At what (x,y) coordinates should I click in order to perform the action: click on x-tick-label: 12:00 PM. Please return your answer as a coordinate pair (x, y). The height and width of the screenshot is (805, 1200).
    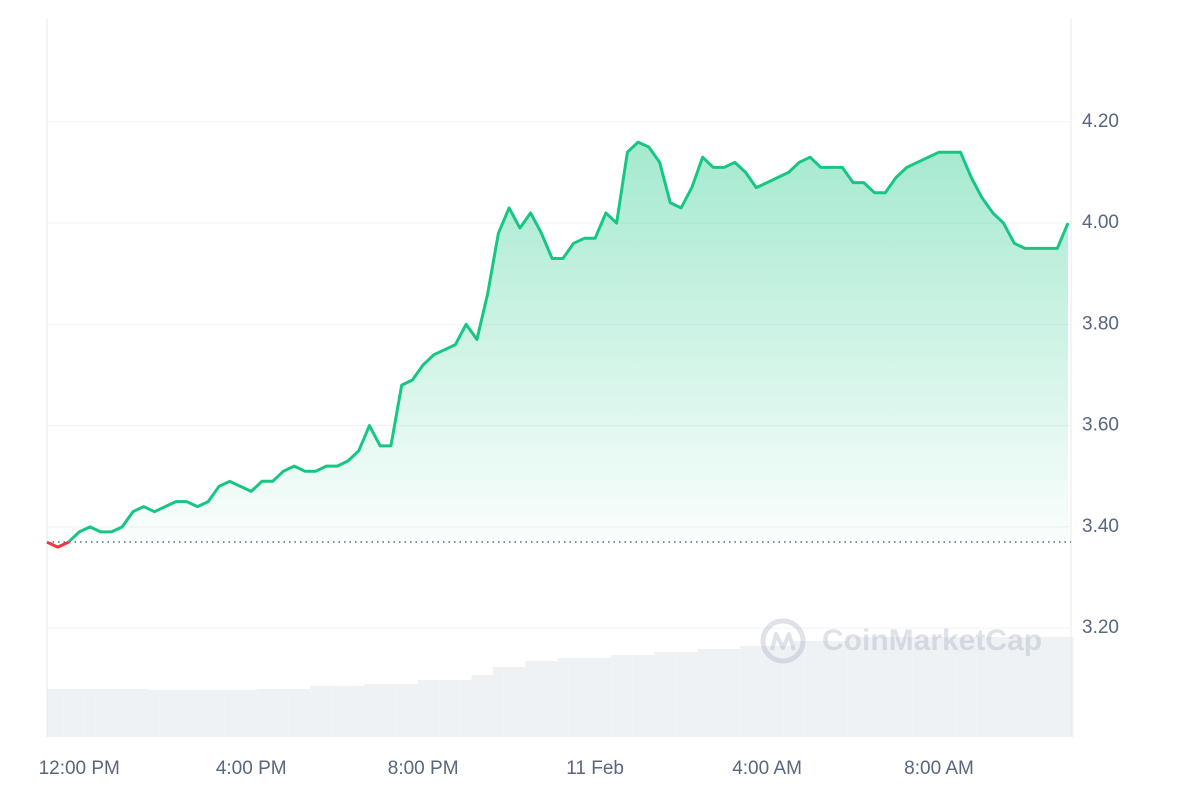
    Looking at the image, I should click on (79, 768).